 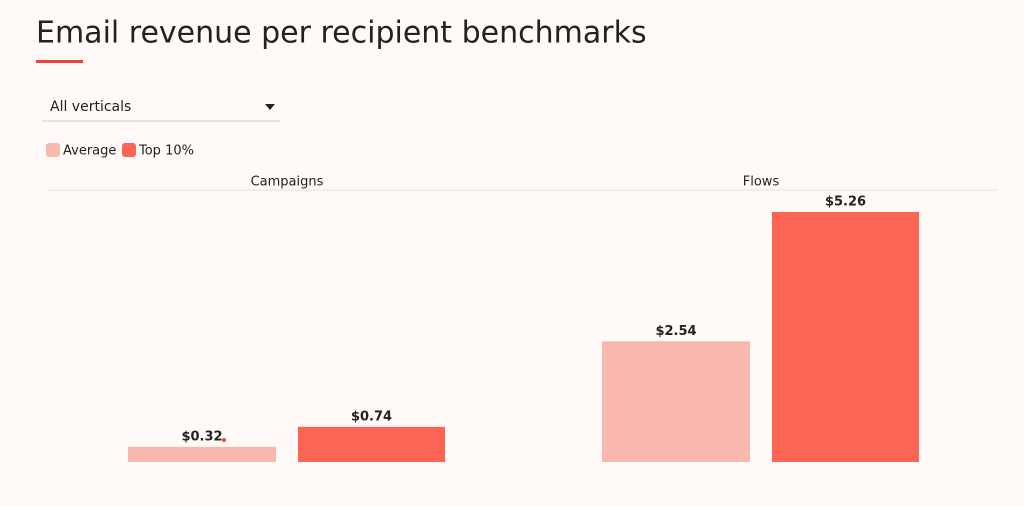 What do you see at coordinates (90, 107) in the screenshot?
I see `dropdown-label: All verticals` at bounding box center [90, 107].